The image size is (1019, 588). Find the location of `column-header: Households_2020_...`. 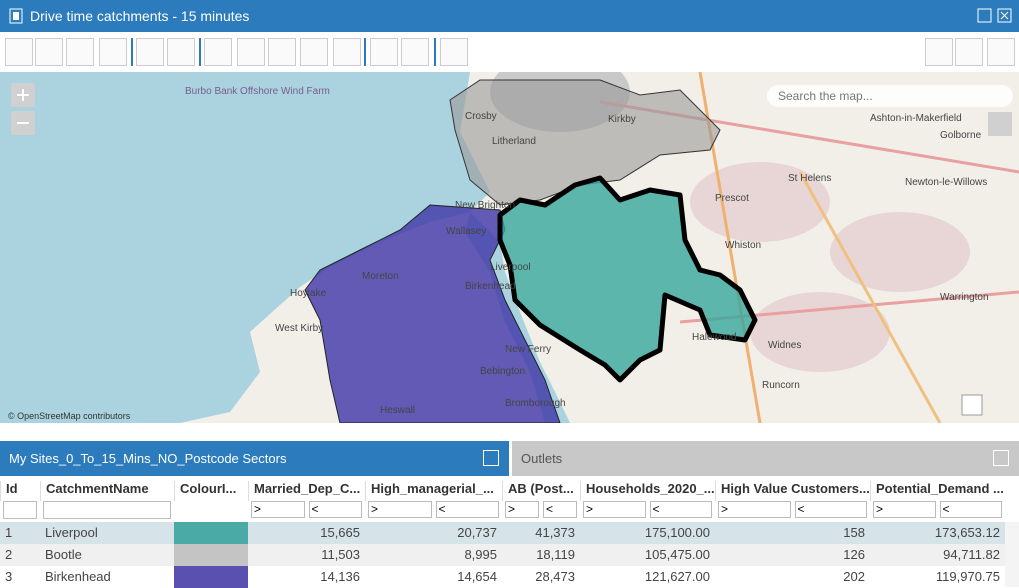

column-header: Households_2020_... is located at coordinates (647, 491).